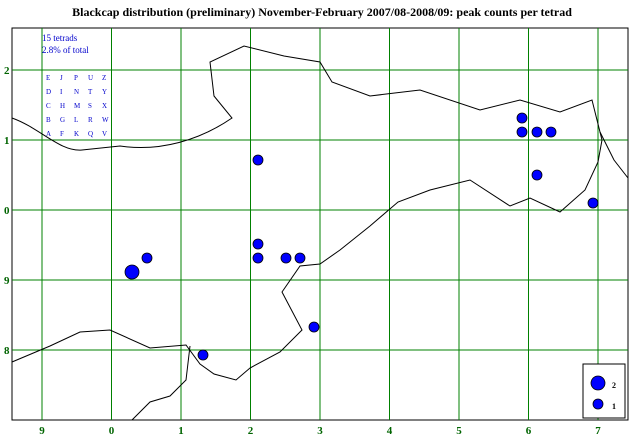  Describe the element at coordinates (90, 106) in the screenshot. I see `tetrad-letter: S` at that location.